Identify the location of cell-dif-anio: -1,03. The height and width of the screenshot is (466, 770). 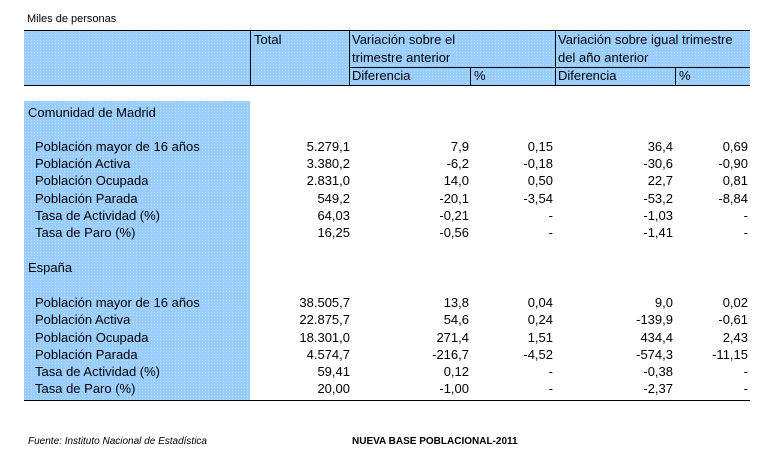
(658, 215).